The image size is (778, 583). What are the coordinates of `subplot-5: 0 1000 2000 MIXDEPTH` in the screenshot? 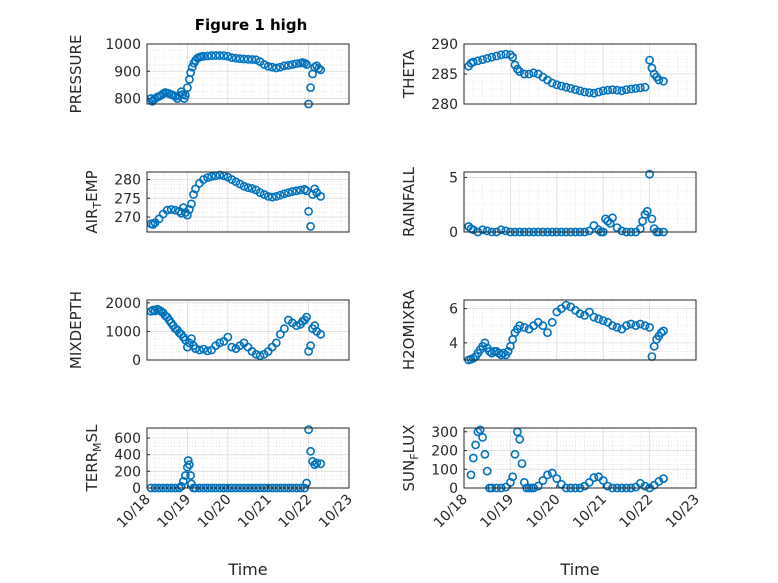 It's located at (208, 330).